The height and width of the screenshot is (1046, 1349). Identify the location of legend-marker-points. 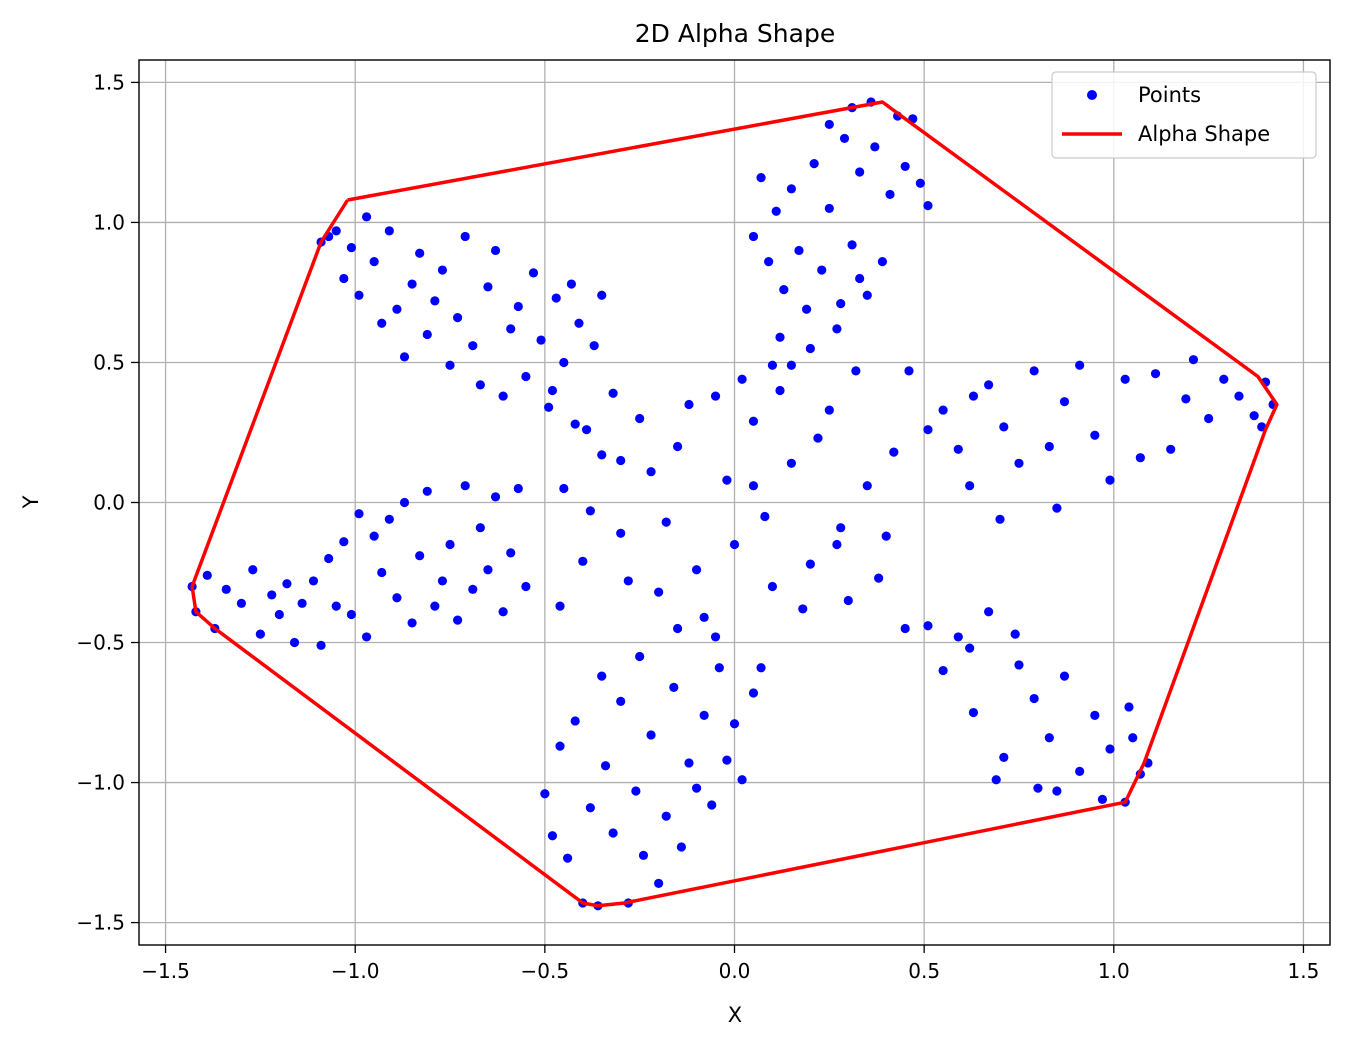
(1092, 95).